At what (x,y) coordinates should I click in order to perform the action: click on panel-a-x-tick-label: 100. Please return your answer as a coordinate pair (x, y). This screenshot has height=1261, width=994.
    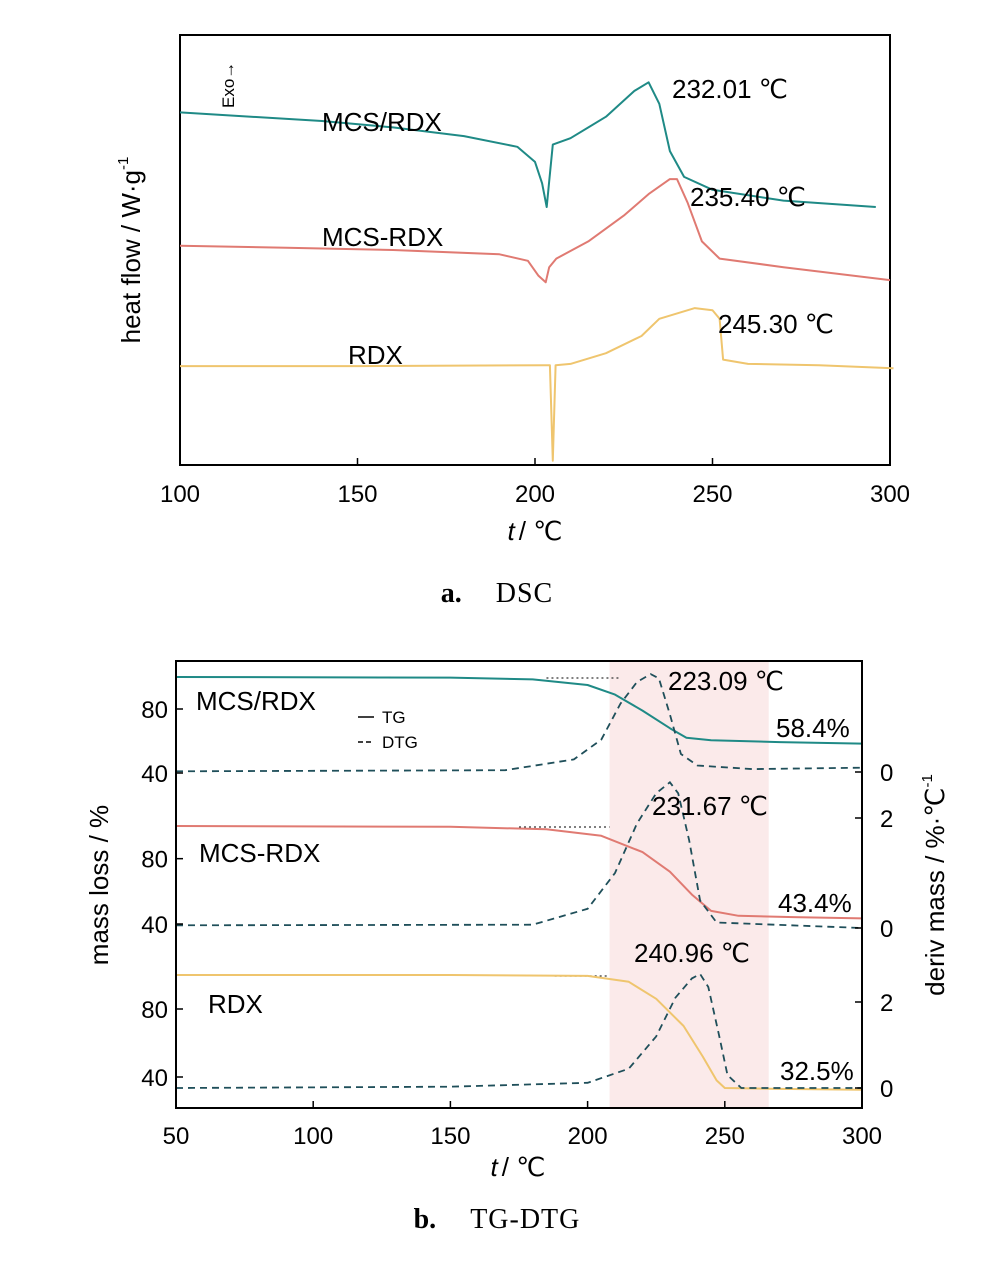
    Looking at the image, I should click on (180, 494).